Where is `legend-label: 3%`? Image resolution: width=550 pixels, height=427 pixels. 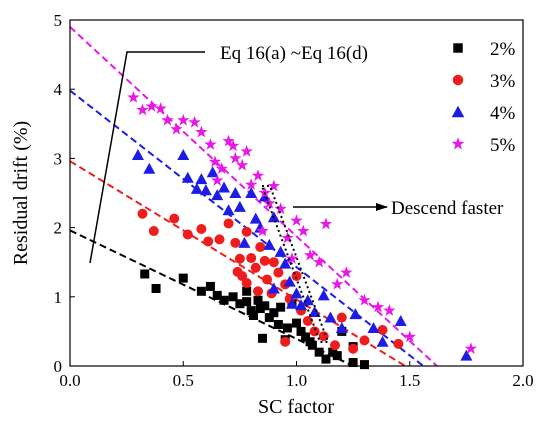 legend-label: 3% is located at coordinates (503, 81).